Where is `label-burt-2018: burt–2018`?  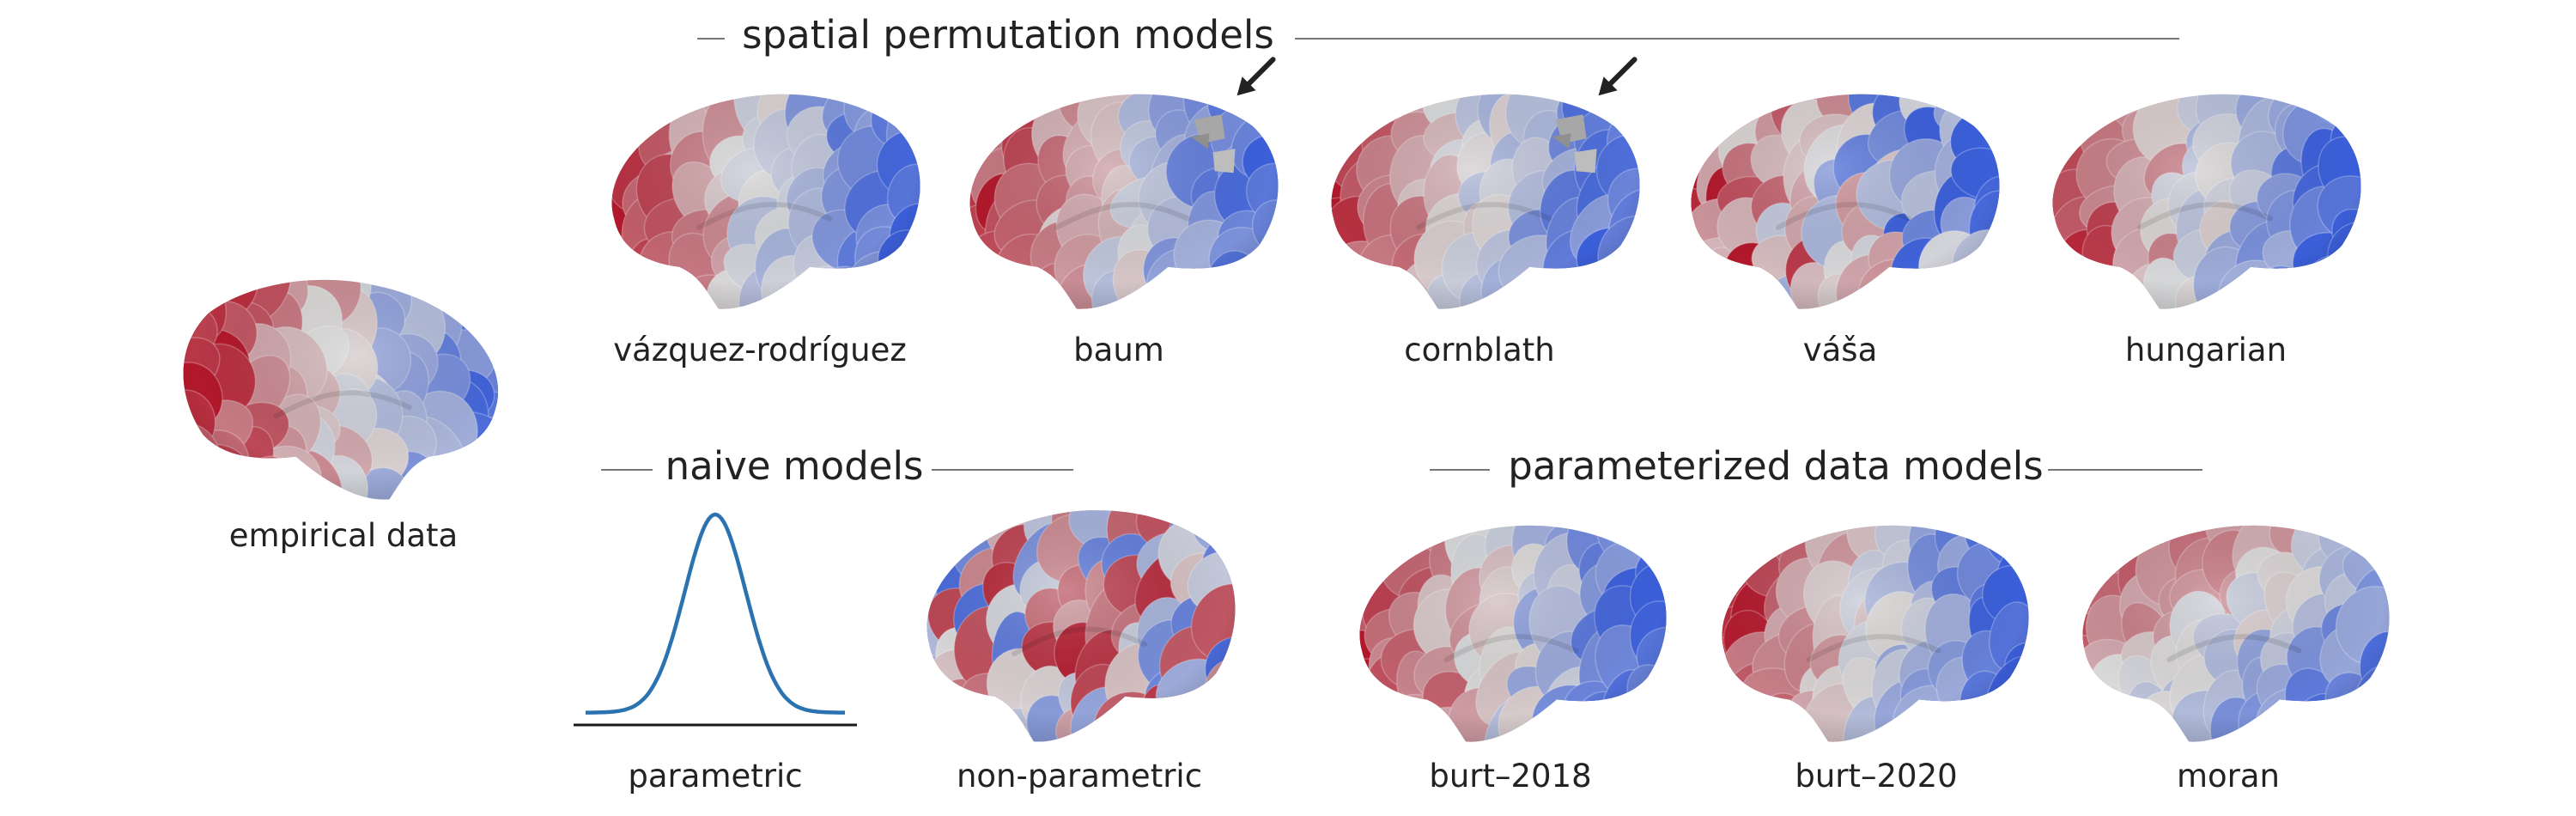 label-burt-2018: burt–2018 is located at coordinates (1510, 777).